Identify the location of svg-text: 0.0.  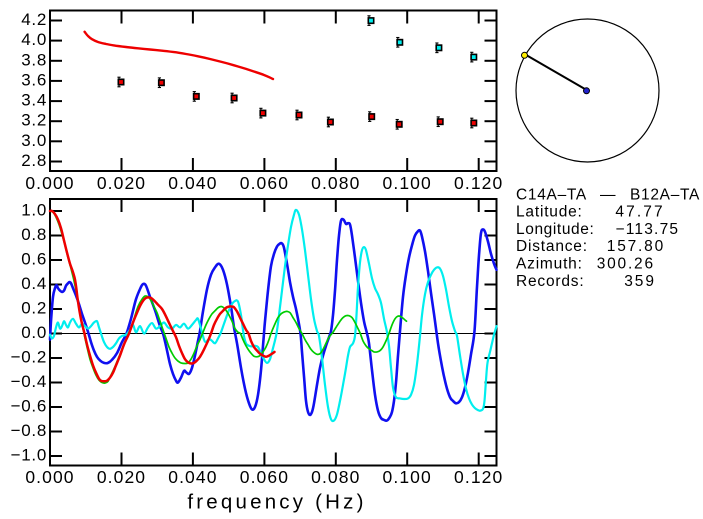
(34, 332).